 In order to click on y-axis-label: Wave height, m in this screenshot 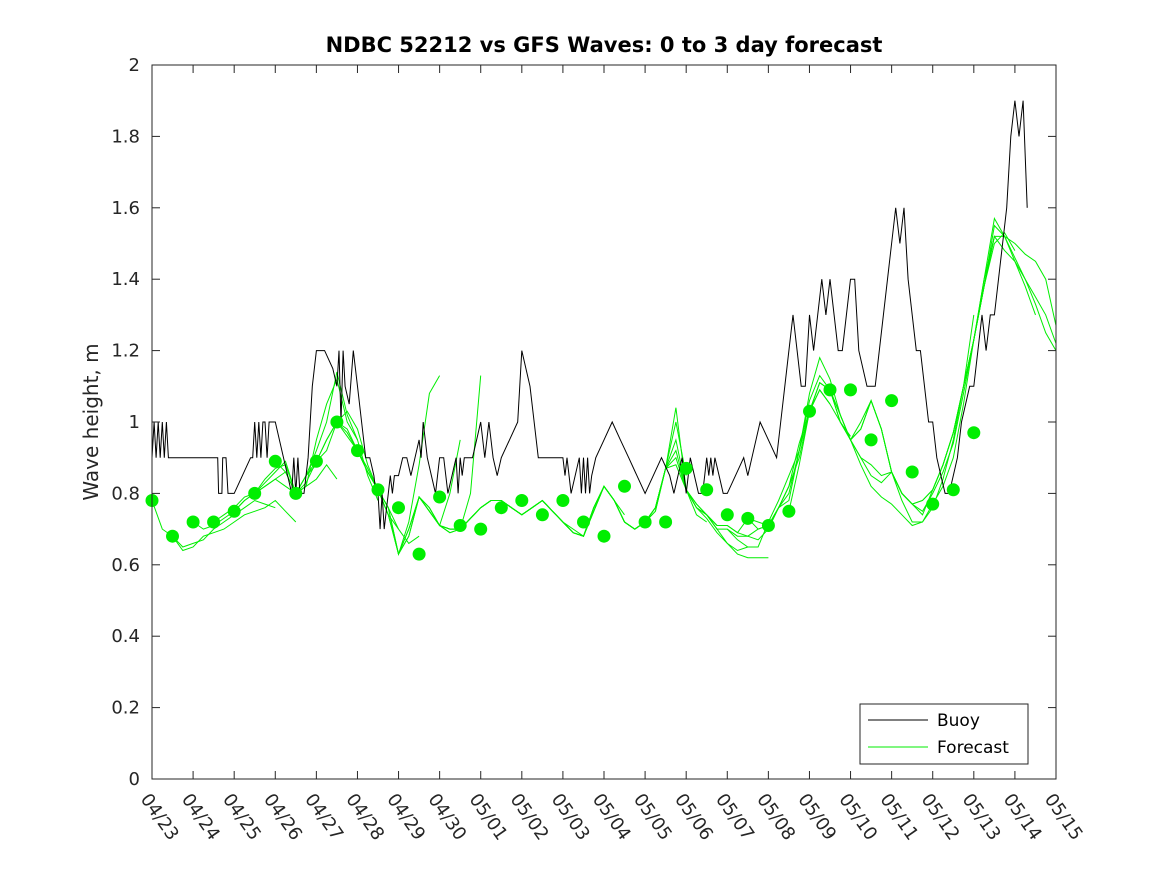, I will do `click(91, 421)`.